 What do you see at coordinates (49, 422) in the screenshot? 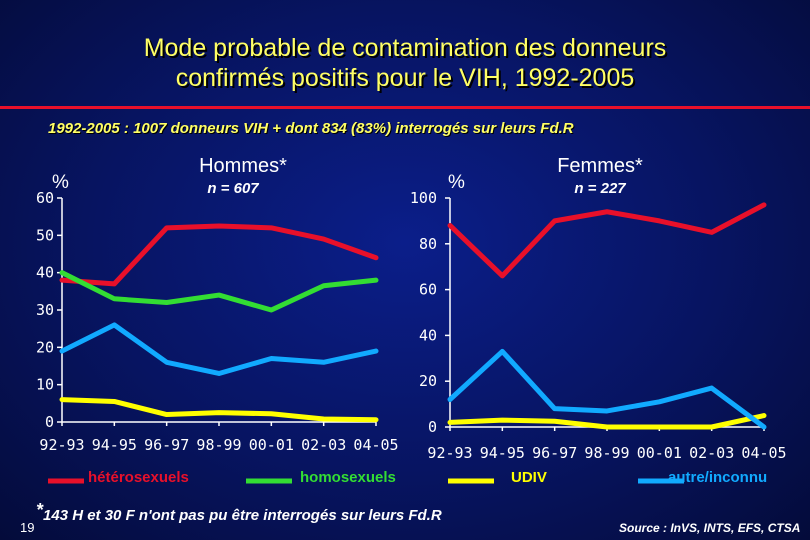
I see `men-y-tick-label: 0` at bounding box center [49, 422].